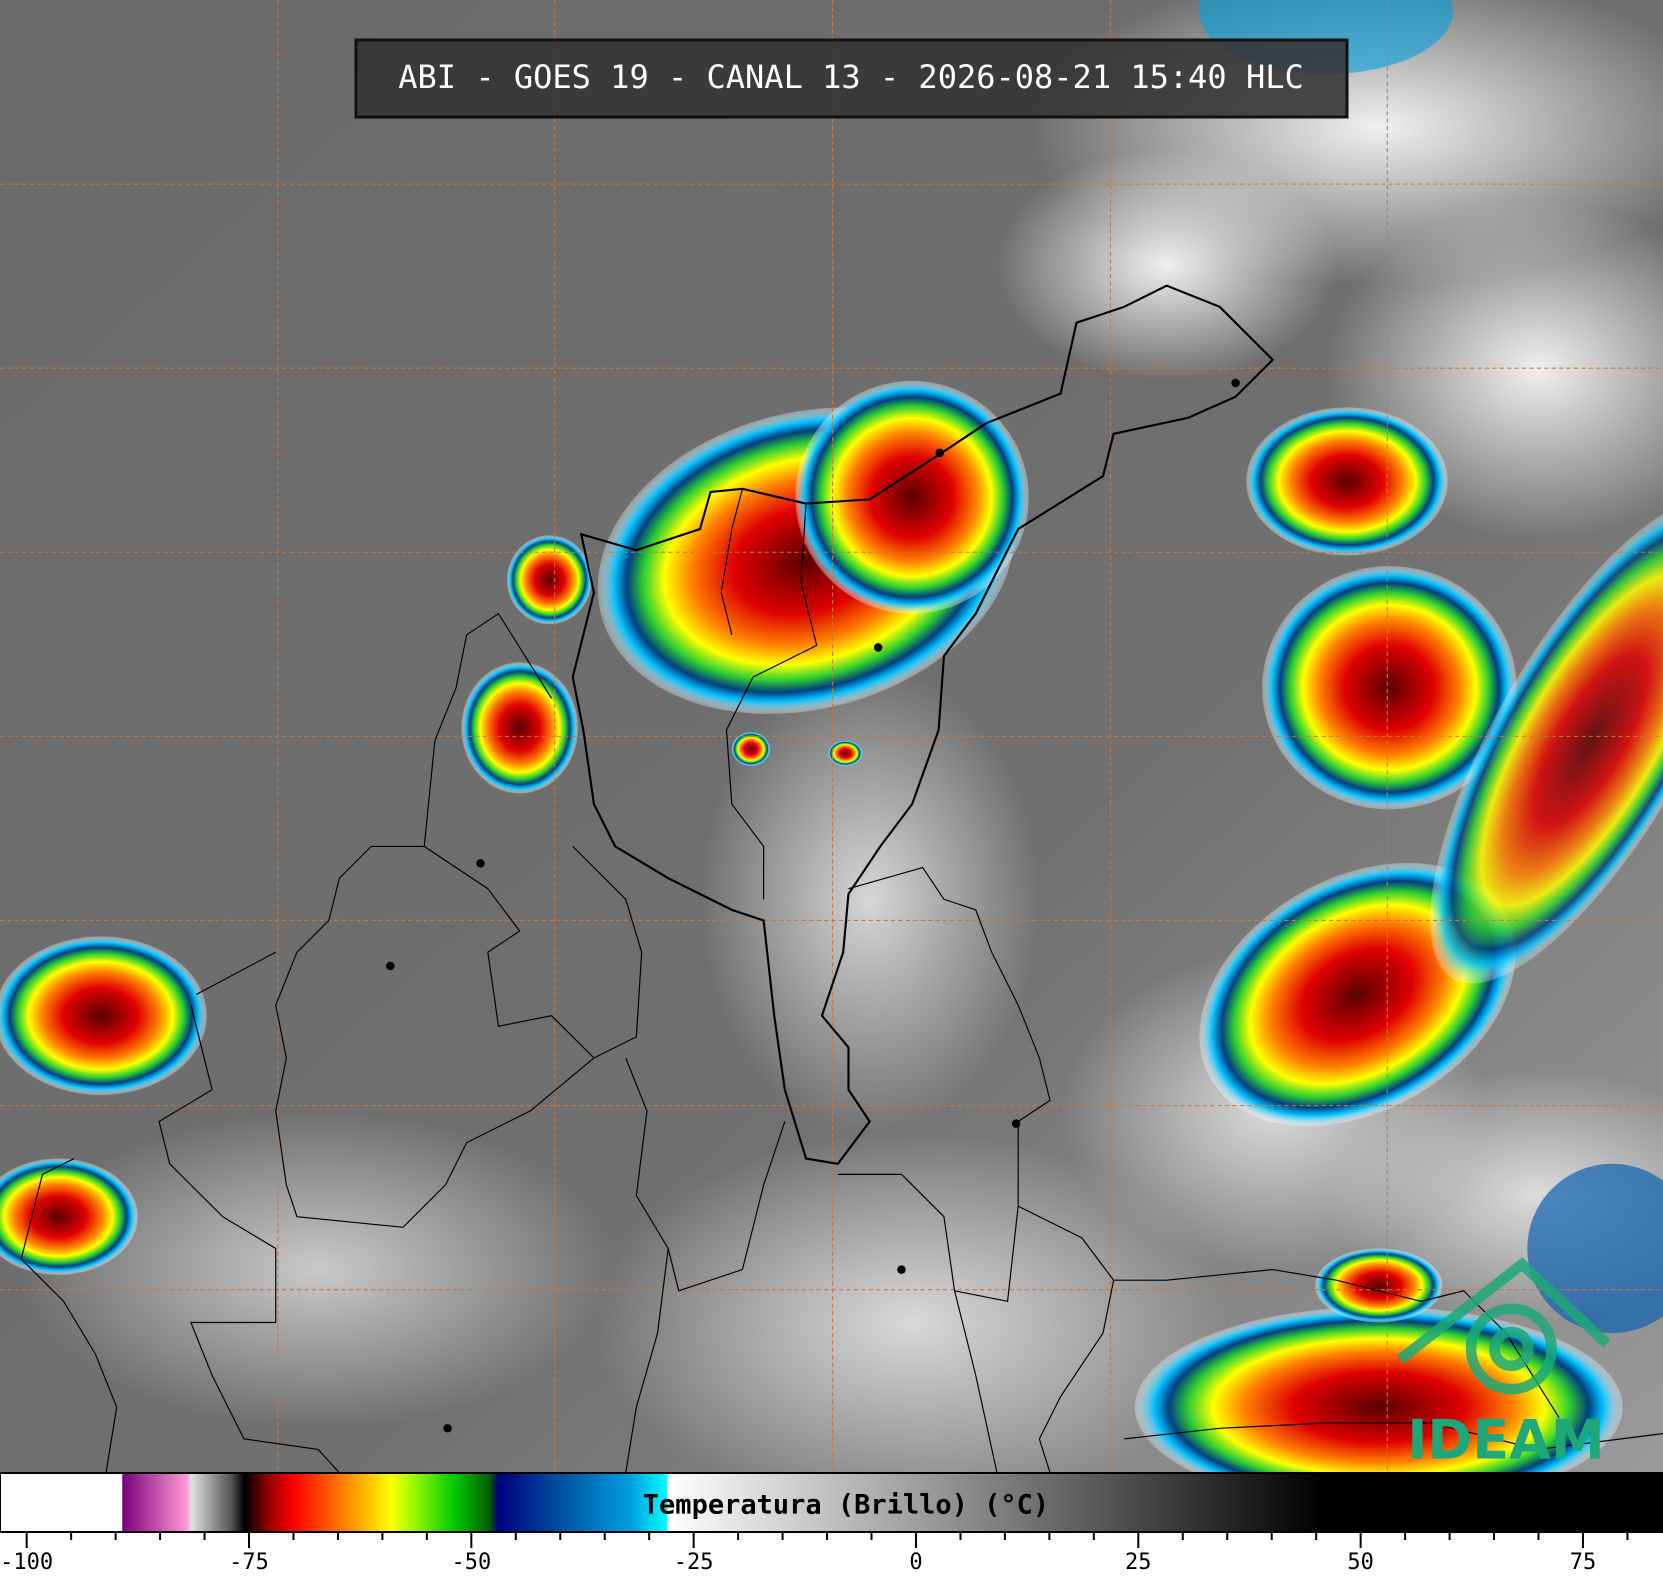 This screenshot has width=1663, height=1577. Describe the element at coordinates (1583, 1562) in the screenshot. I see `tick-label: 75` at that location.